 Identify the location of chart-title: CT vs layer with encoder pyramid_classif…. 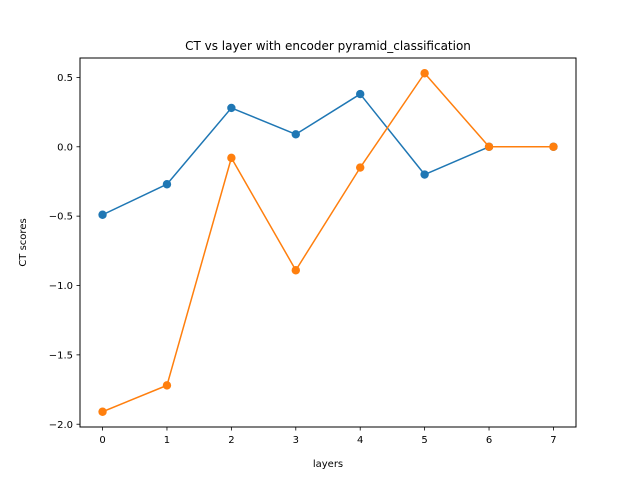
(328, 46).